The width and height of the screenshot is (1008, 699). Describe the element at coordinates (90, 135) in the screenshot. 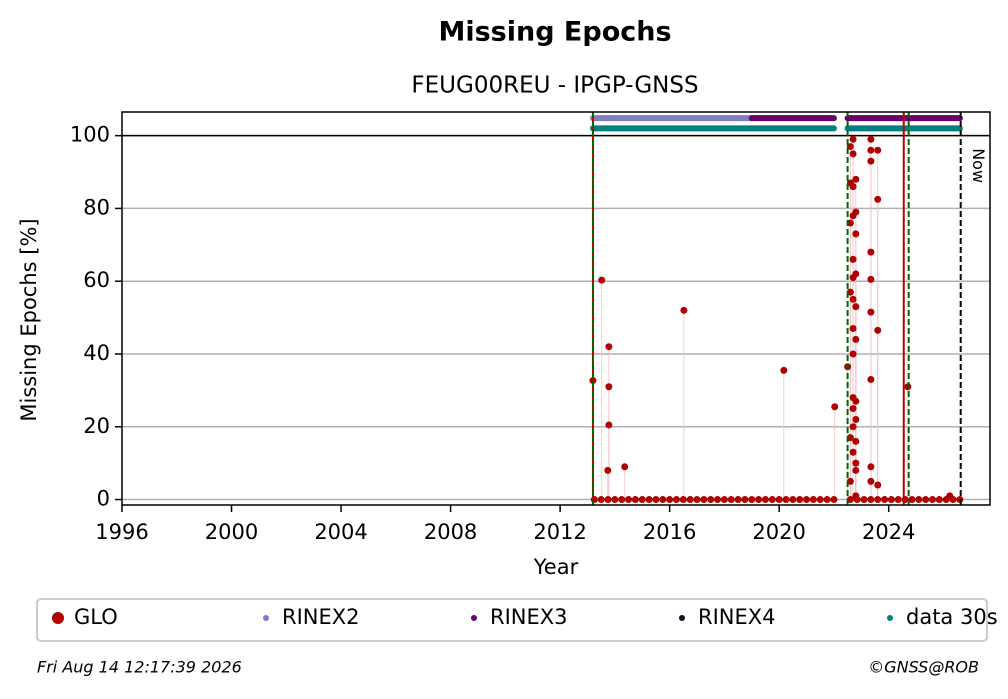

I see `y-tick-label: 100` at that location.